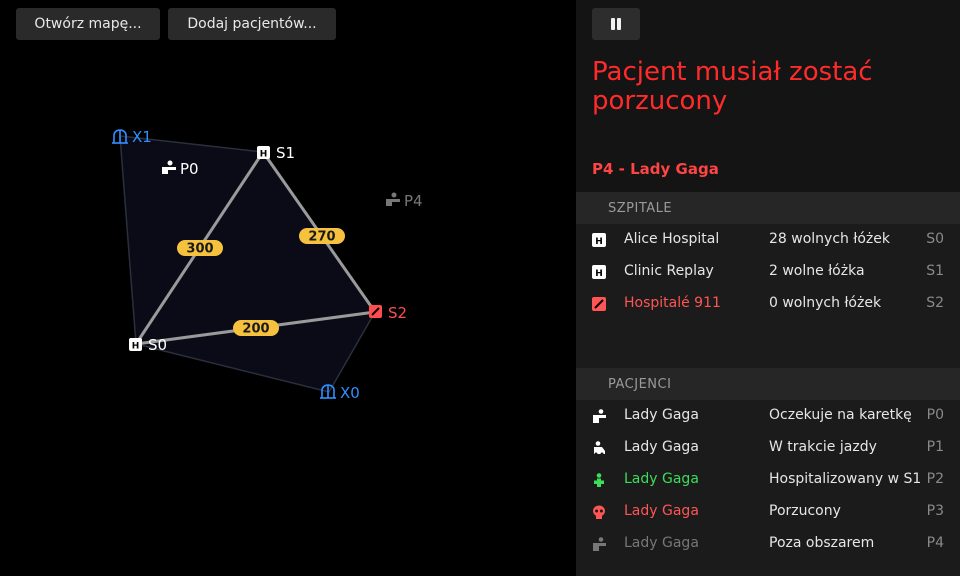 This screenshot has height=576, width=960. Describe the element at coordinates (935, 415) in the screenshot. I see `patient-code: P0` at that location.